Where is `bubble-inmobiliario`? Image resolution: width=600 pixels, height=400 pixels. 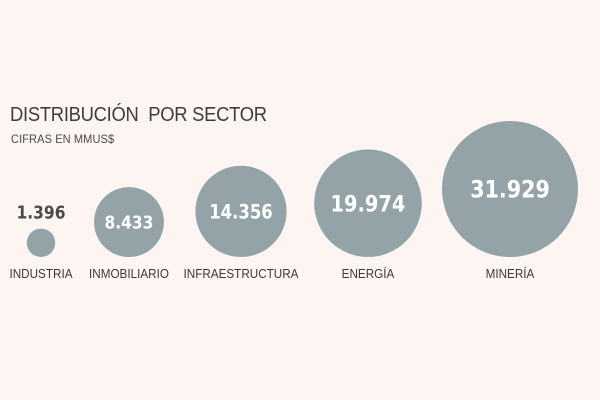
bubble-inmobiliario is located at coordinates (129, 222).